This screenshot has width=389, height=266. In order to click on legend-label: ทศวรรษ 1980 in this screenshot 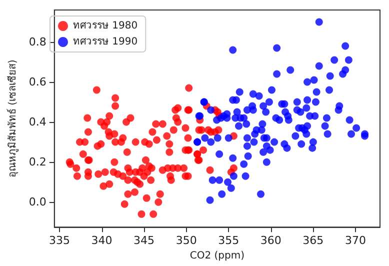, I will do `click(105, 26)`.